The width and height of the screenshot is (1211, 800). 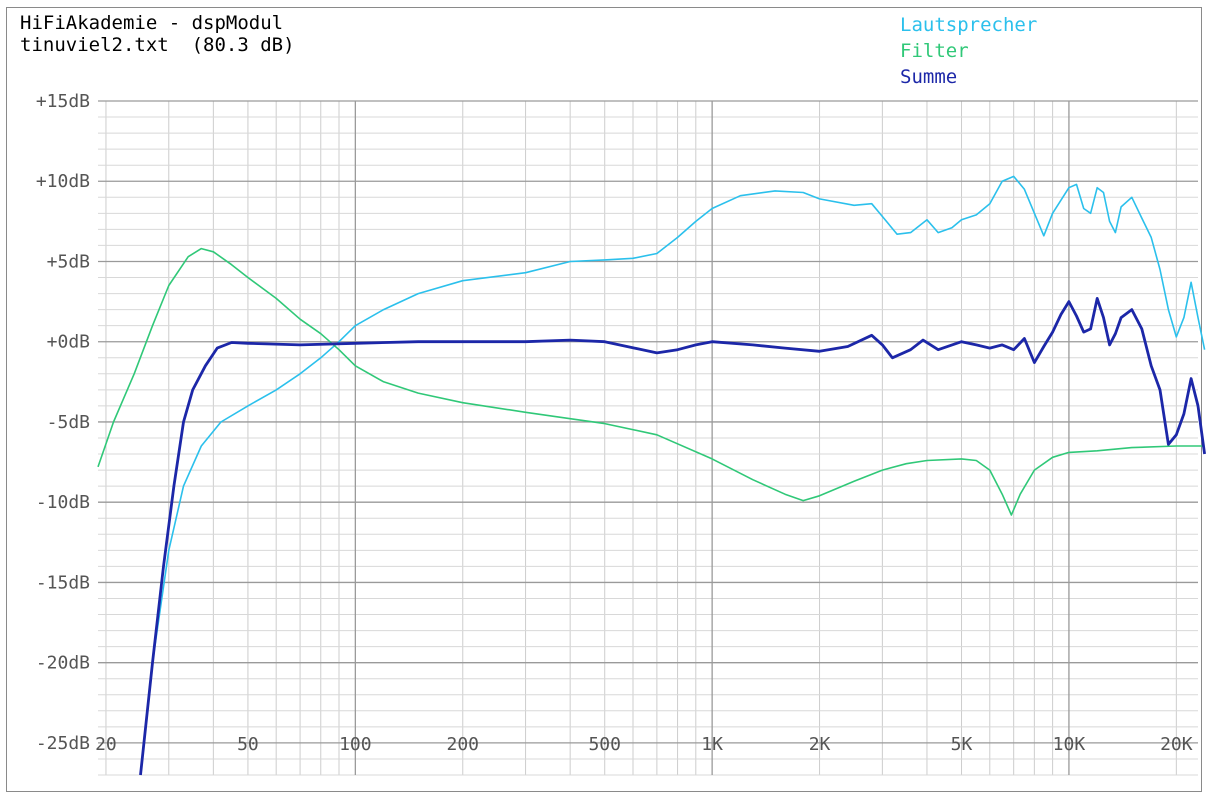 I want to click on y-tick-label: -15dB, so click(x=63, y=582).